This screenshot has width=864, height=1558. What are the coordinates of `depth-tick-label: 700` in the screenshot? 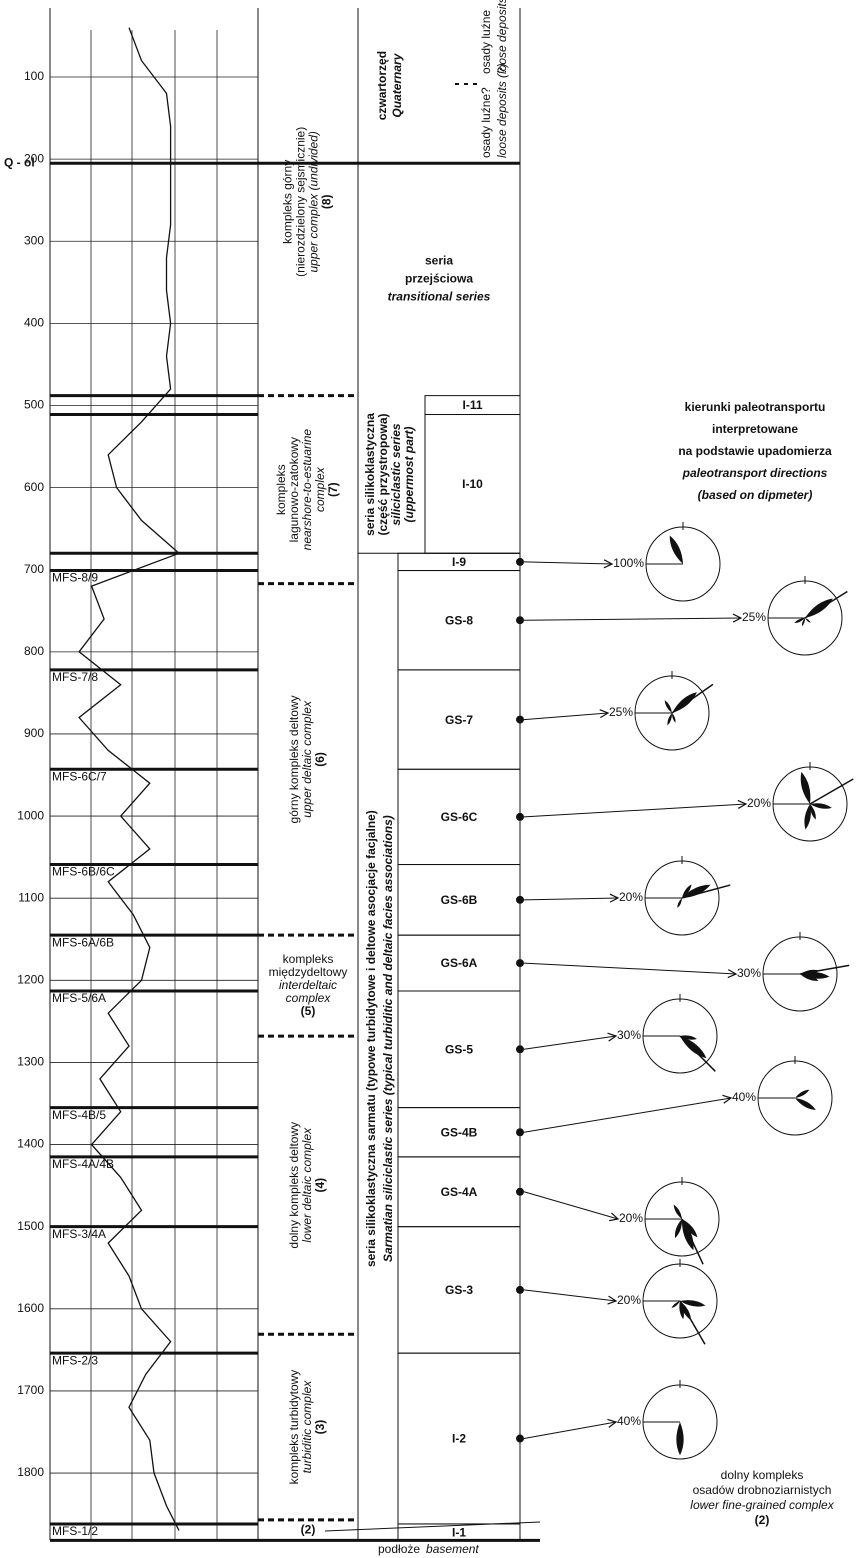 It's located at (34, 569).